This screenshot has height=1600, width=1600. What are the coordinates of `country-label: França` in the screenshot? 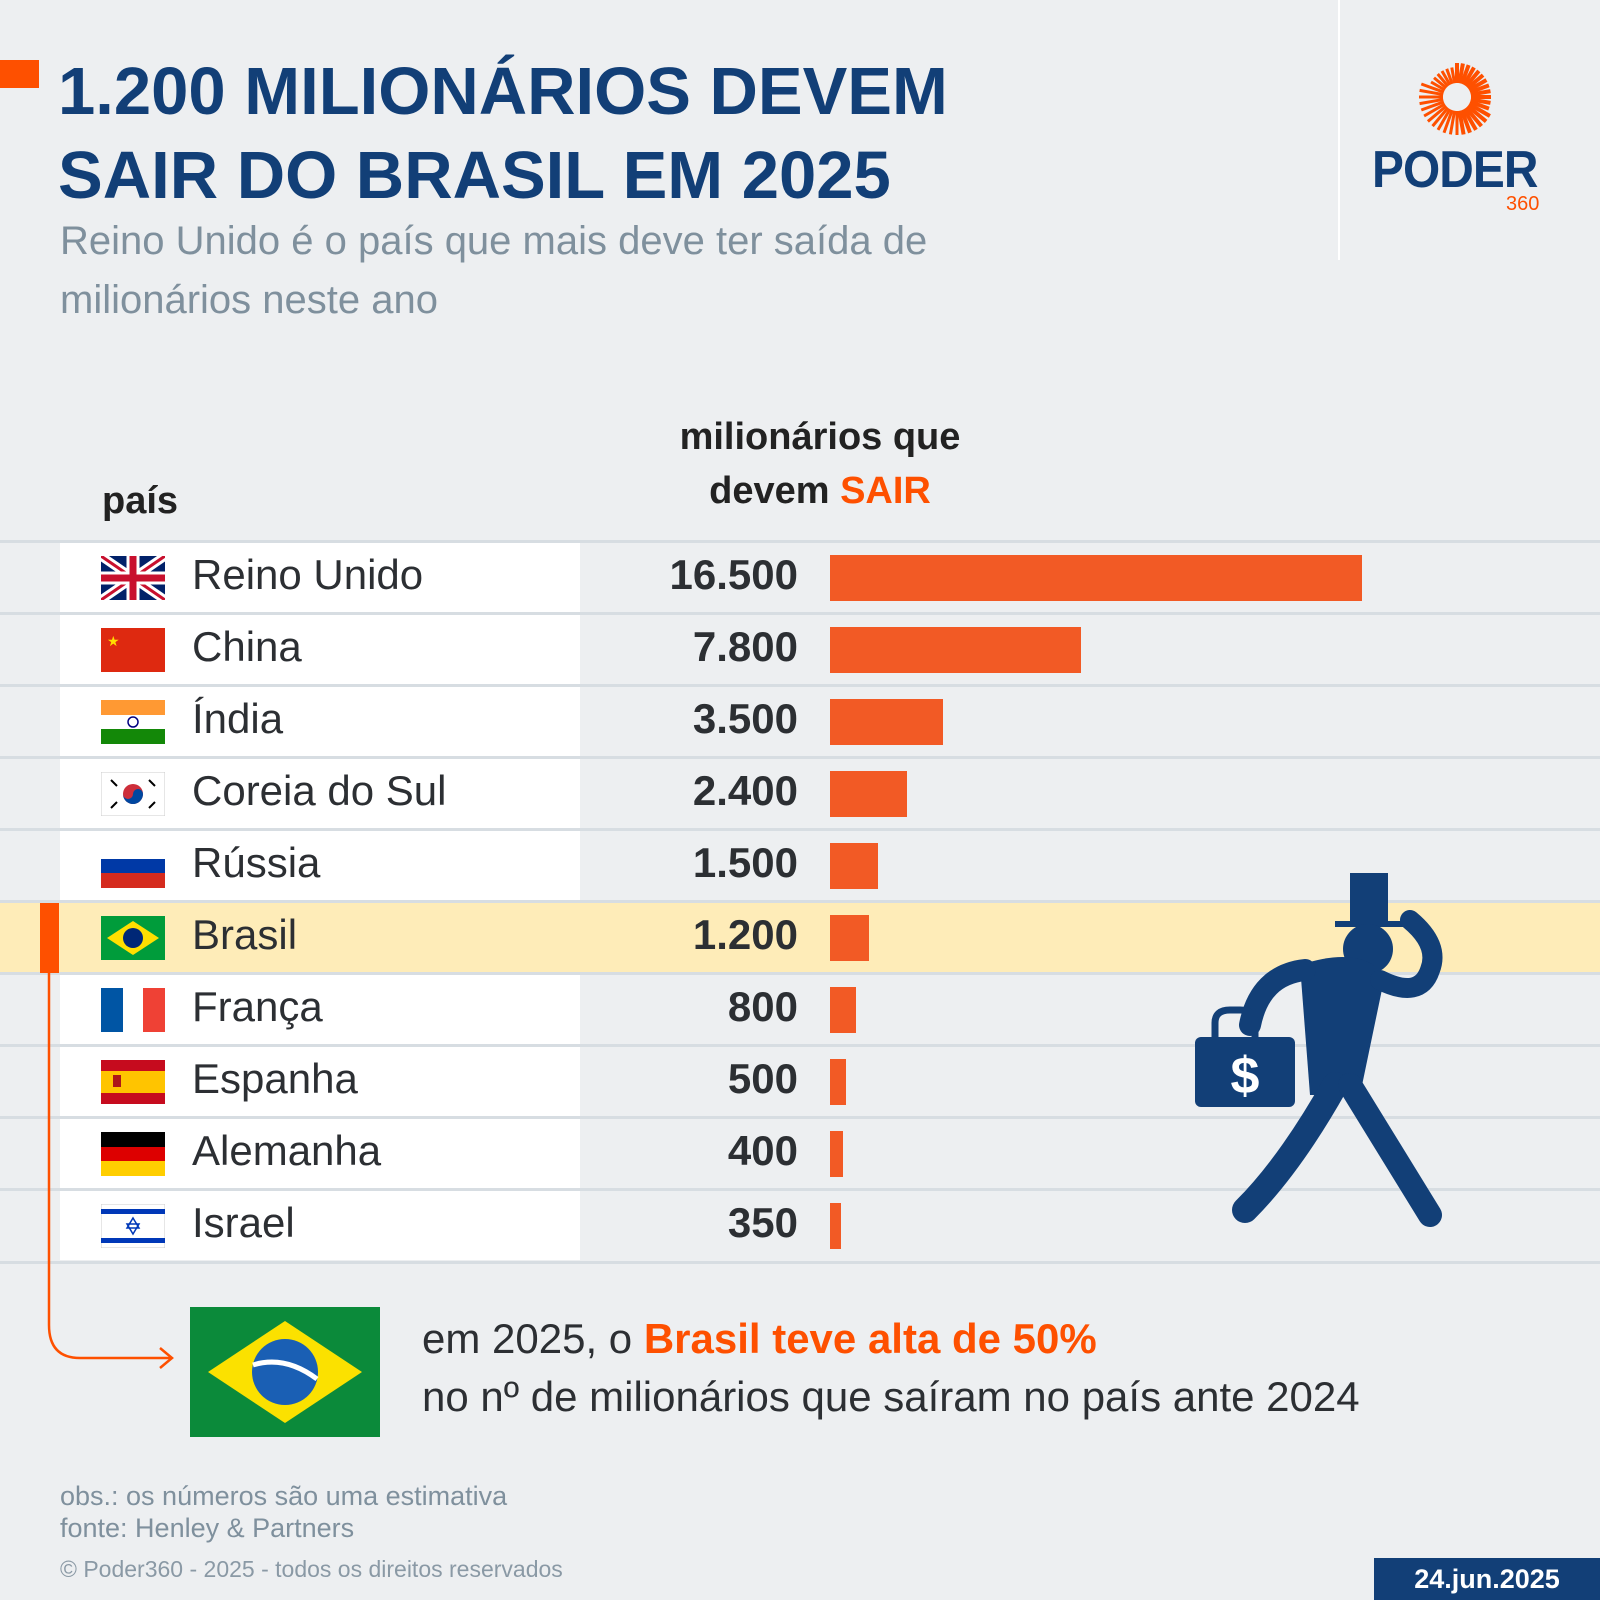 It's located at (257, 1006).